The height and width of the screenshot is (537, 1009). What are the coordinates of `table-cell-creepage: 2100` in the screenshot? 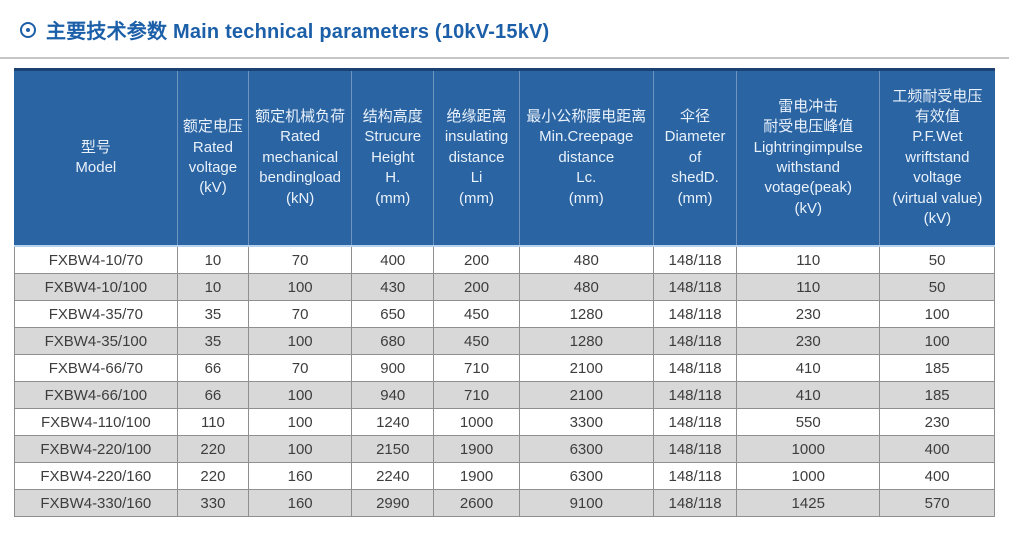 It's located at (586, 395).